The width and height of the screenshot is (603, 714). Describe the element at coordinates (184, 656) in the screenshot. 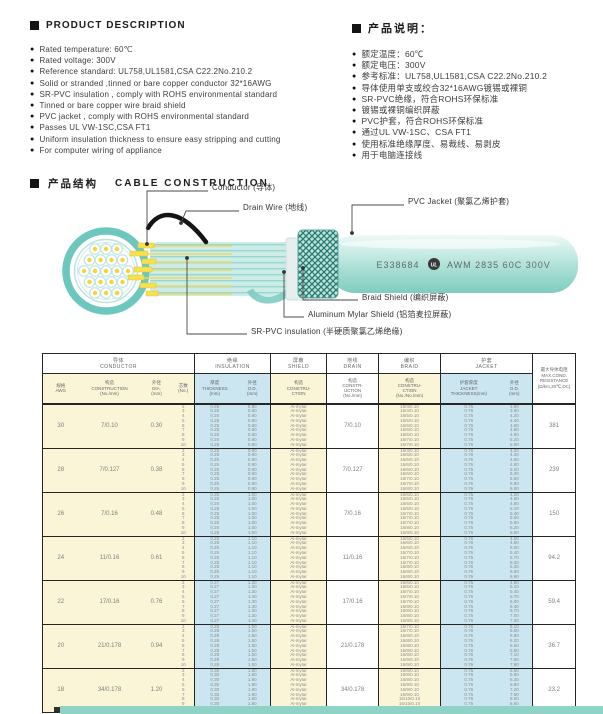

I see `cell-core-count: 8` at that location.